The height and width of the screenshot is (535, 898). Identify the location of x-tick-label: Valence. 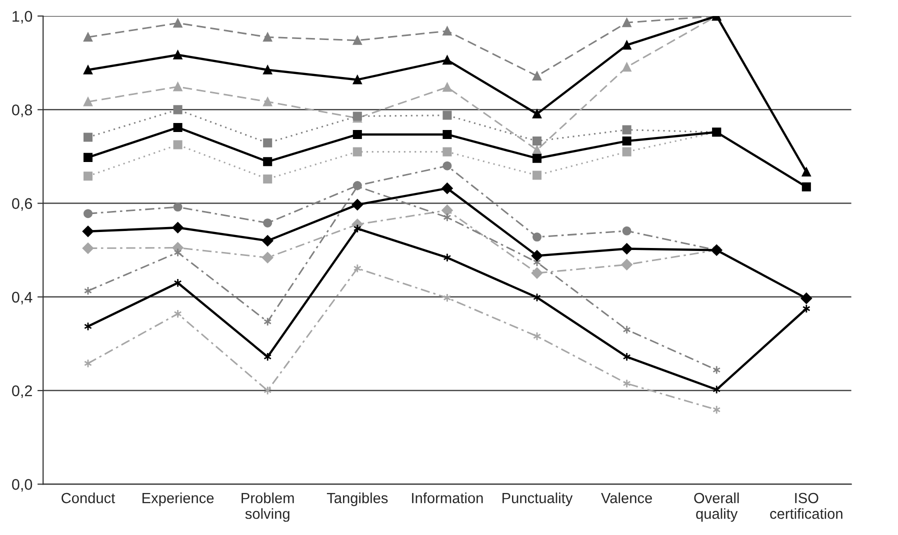
(626, 498).